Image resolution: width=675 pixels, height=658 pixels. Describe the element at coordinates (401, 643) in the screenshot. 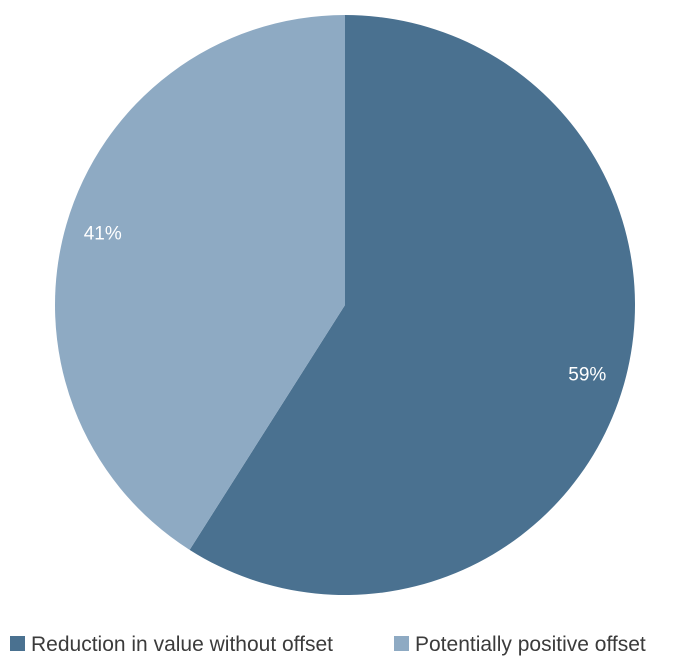

I see `legend-swatch-offset` at that location.